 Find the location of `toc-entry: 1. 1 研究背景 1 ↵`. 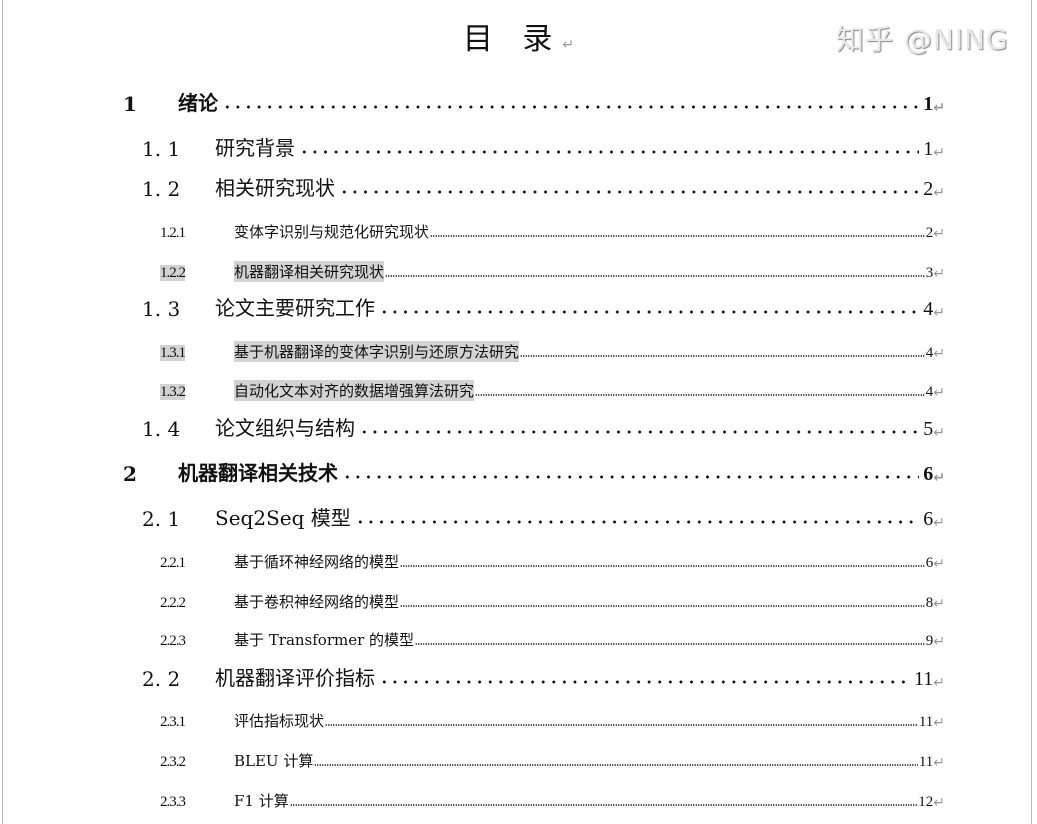

toc-entry: 1. 1 研究背景 1 ↵ is located at coordinates (543, 147).